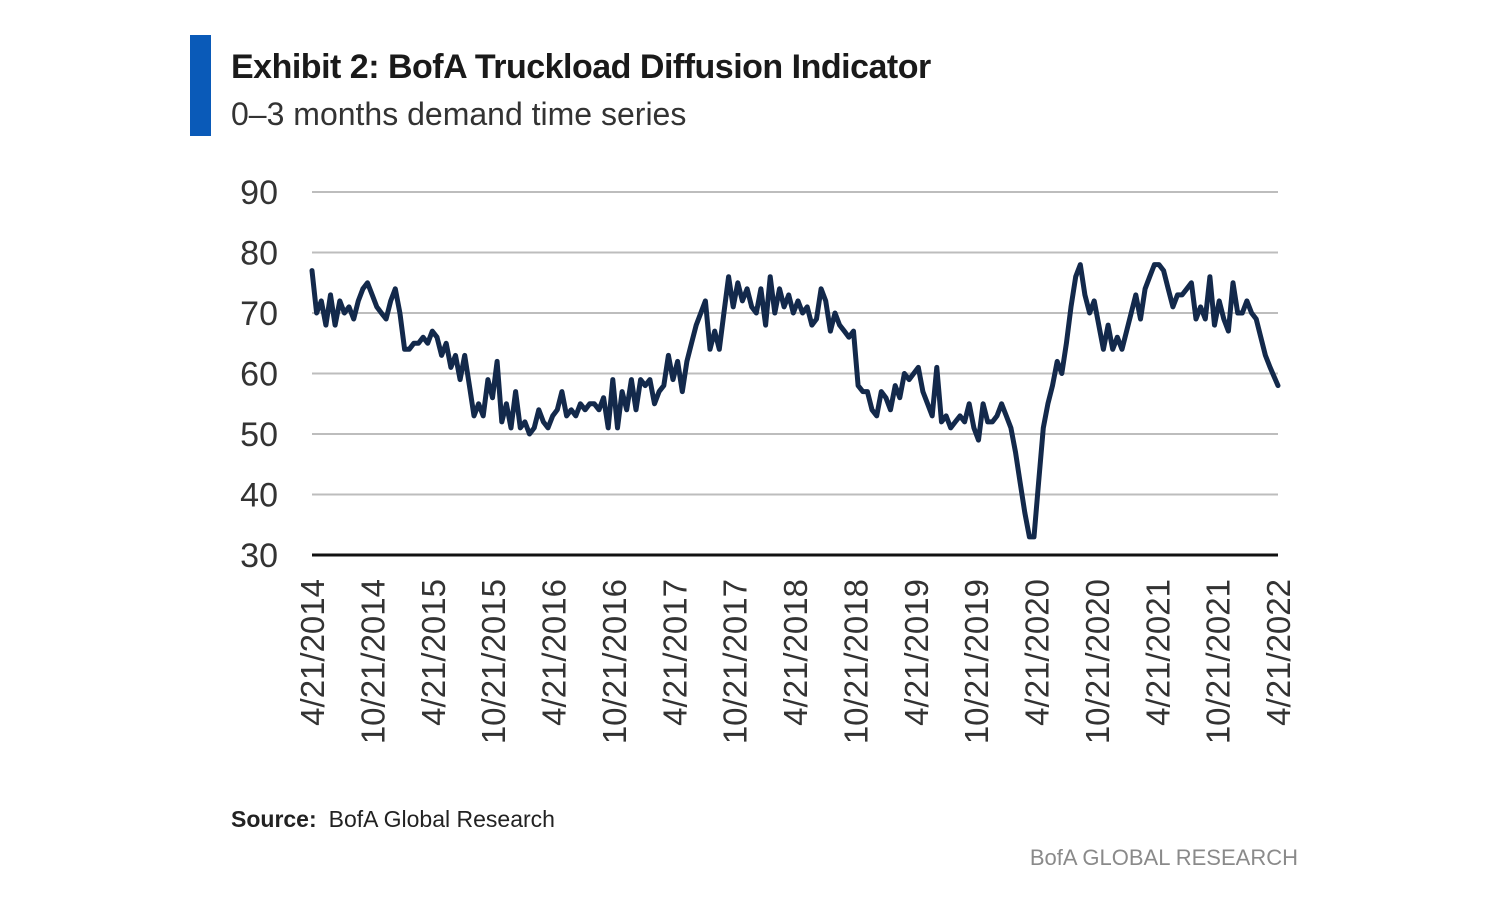 This screenshot has width=1490, height=910. Describe the element at coordinates (372, 661) in the screenshot. I see `x-tick-label: 10/21/2014` at that location.